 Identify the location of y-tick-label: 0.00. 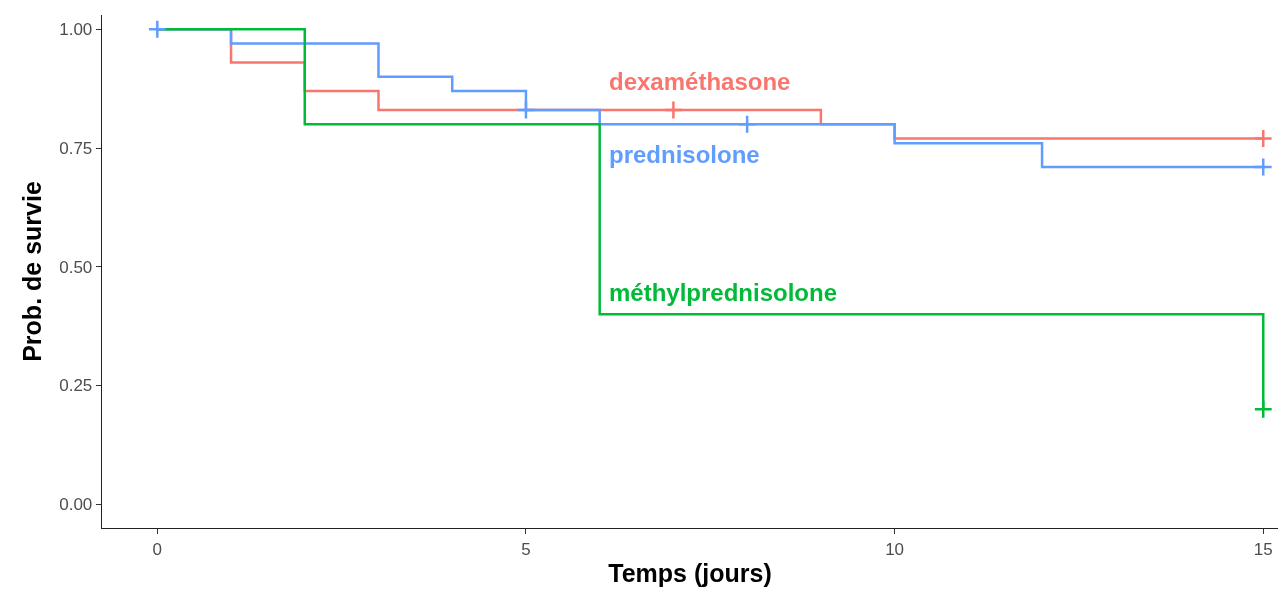
(76, 505).